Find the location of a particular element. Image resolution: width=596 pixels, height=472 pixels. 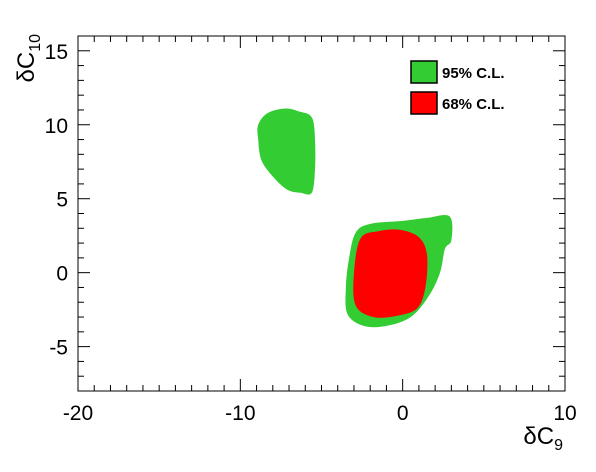

y-tick-label: 0 is located at coordinates (62, 274).